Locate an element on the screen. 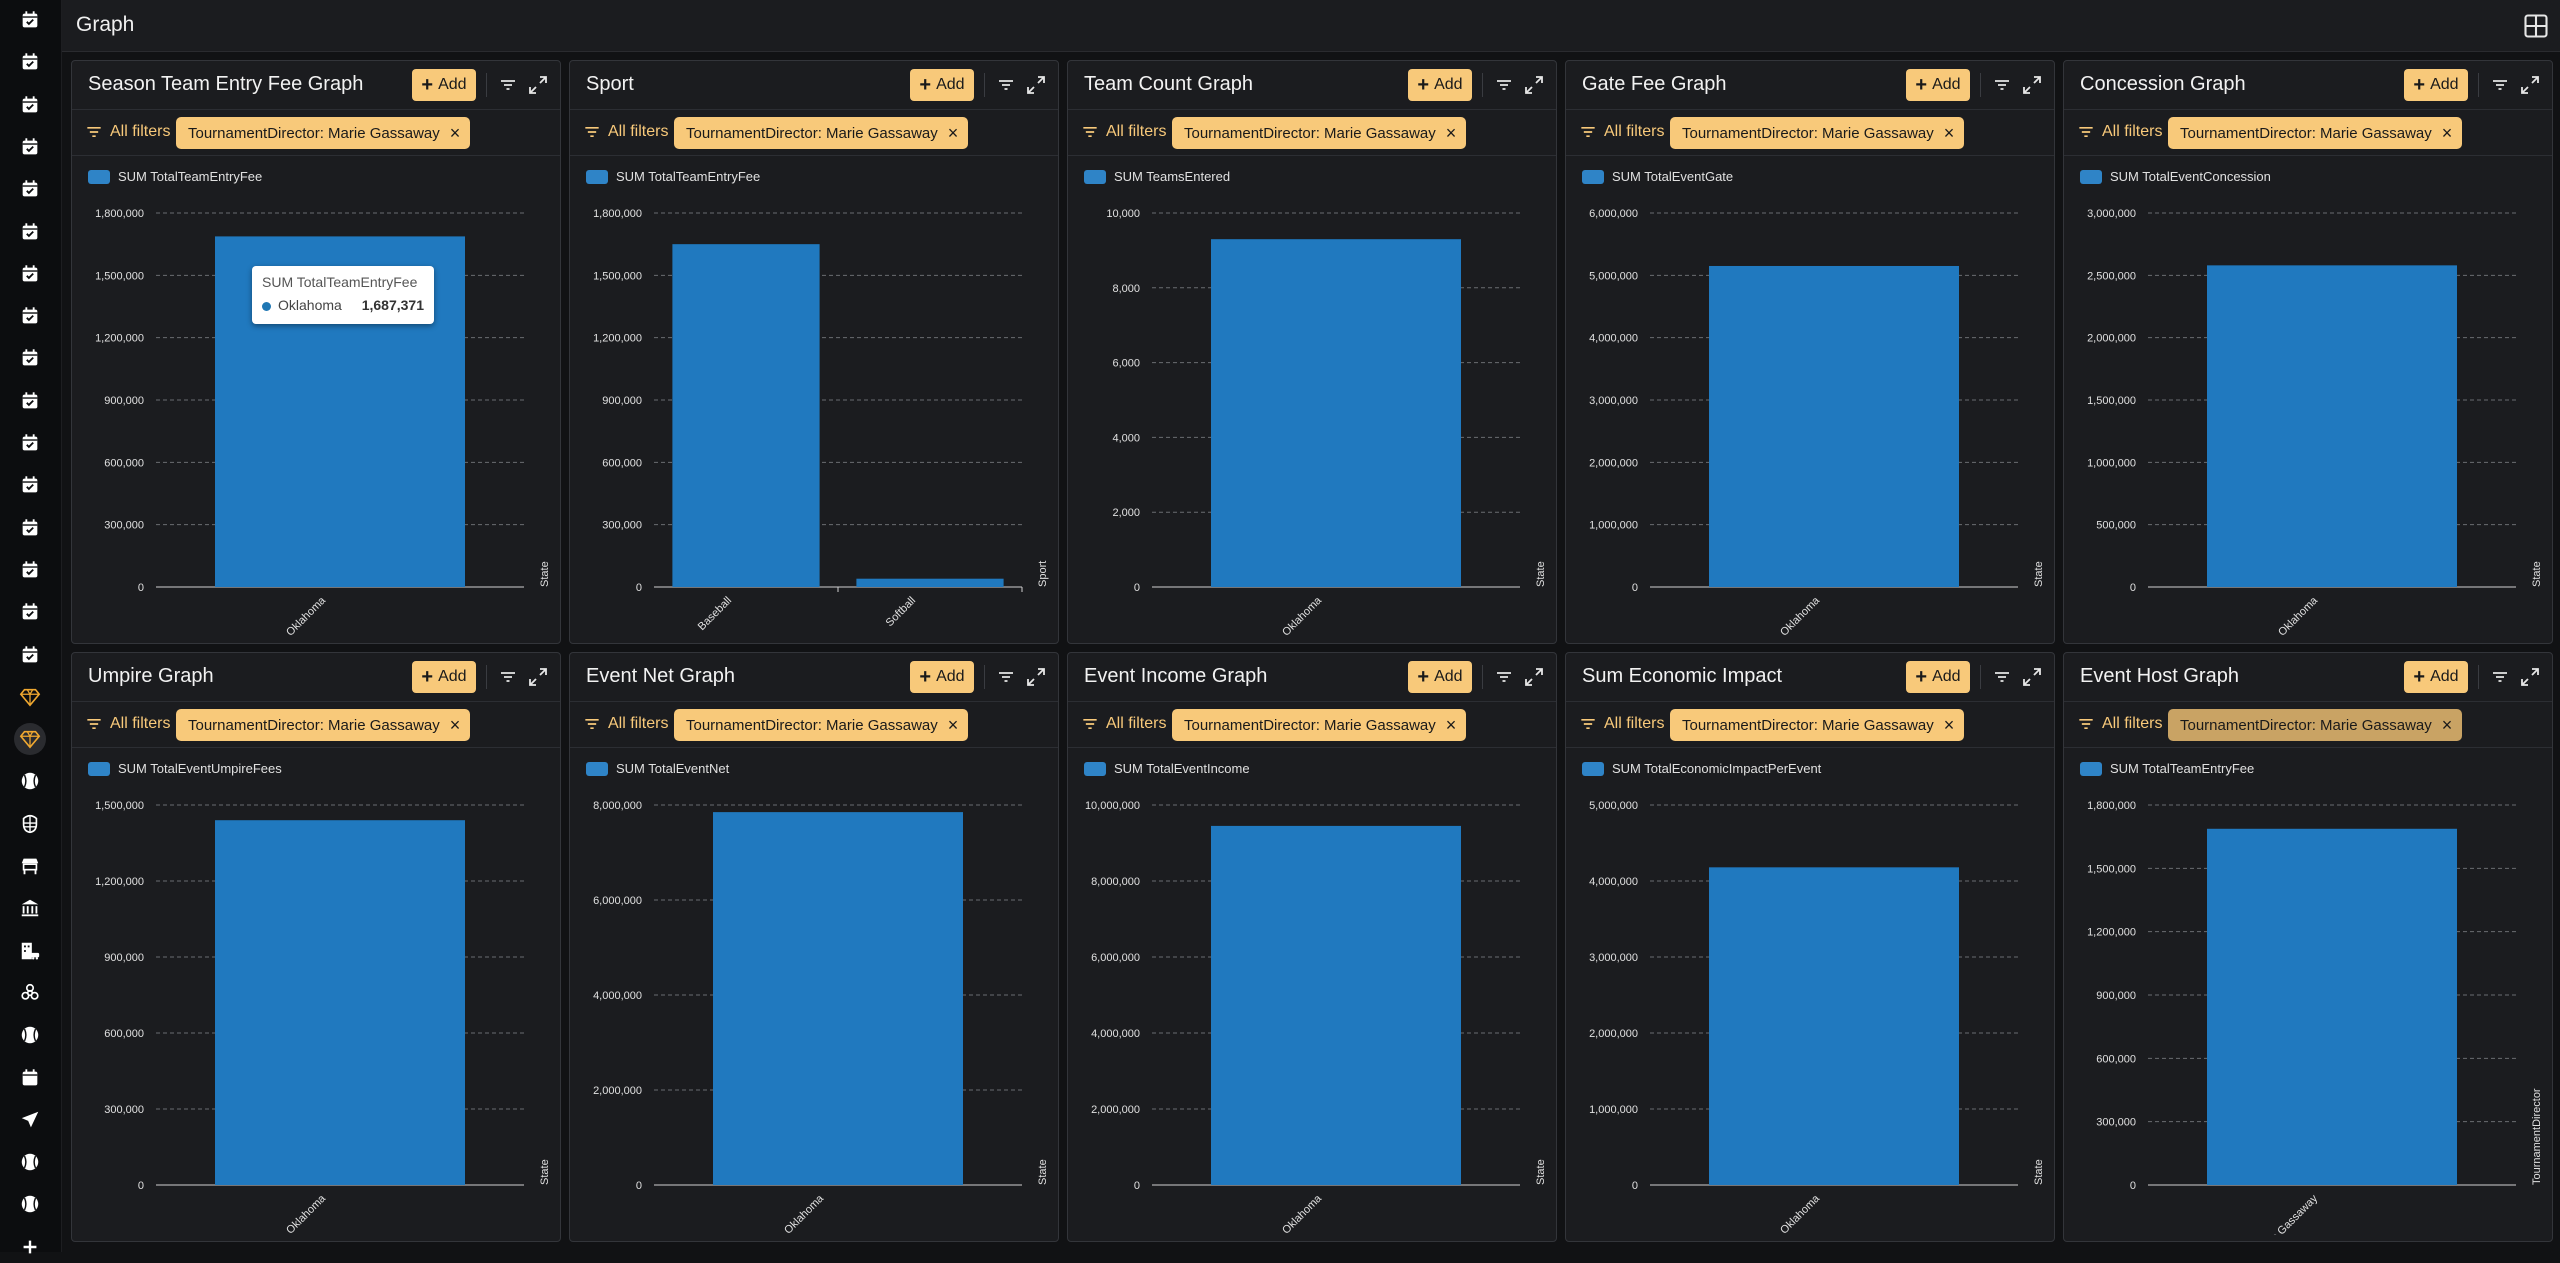  chart-legend: SUM TeamsEntered is located at coordinates (1157, 176).